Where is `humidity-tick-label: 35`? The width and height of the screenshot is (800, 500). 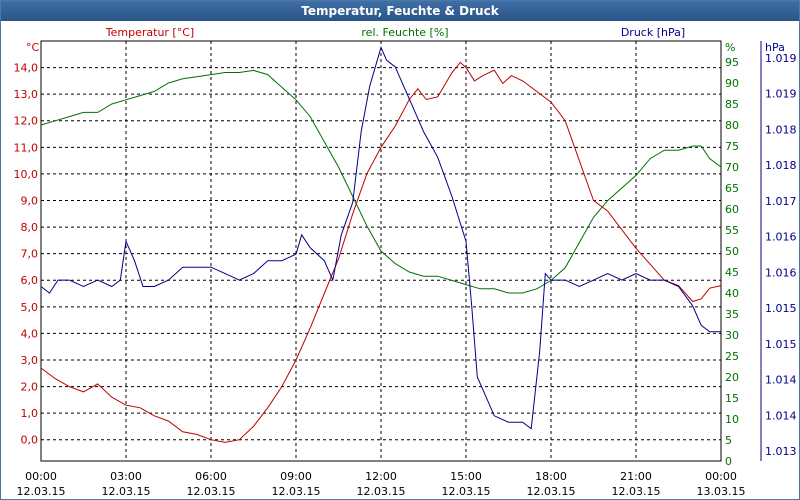
humidity-tick-label: 35 is located at coordinates (732, 314).